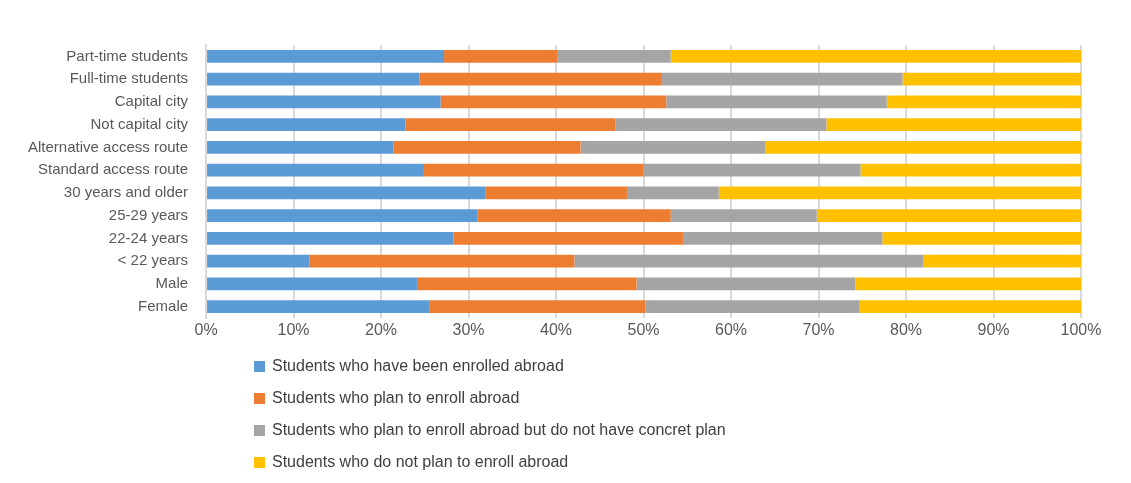 The height and width of the screenshot is (483, 1131). What do you see at coordinates (206, 330) in the screenshot?
I see `x-tick-label: 0%` at bounding box center [206, 330].